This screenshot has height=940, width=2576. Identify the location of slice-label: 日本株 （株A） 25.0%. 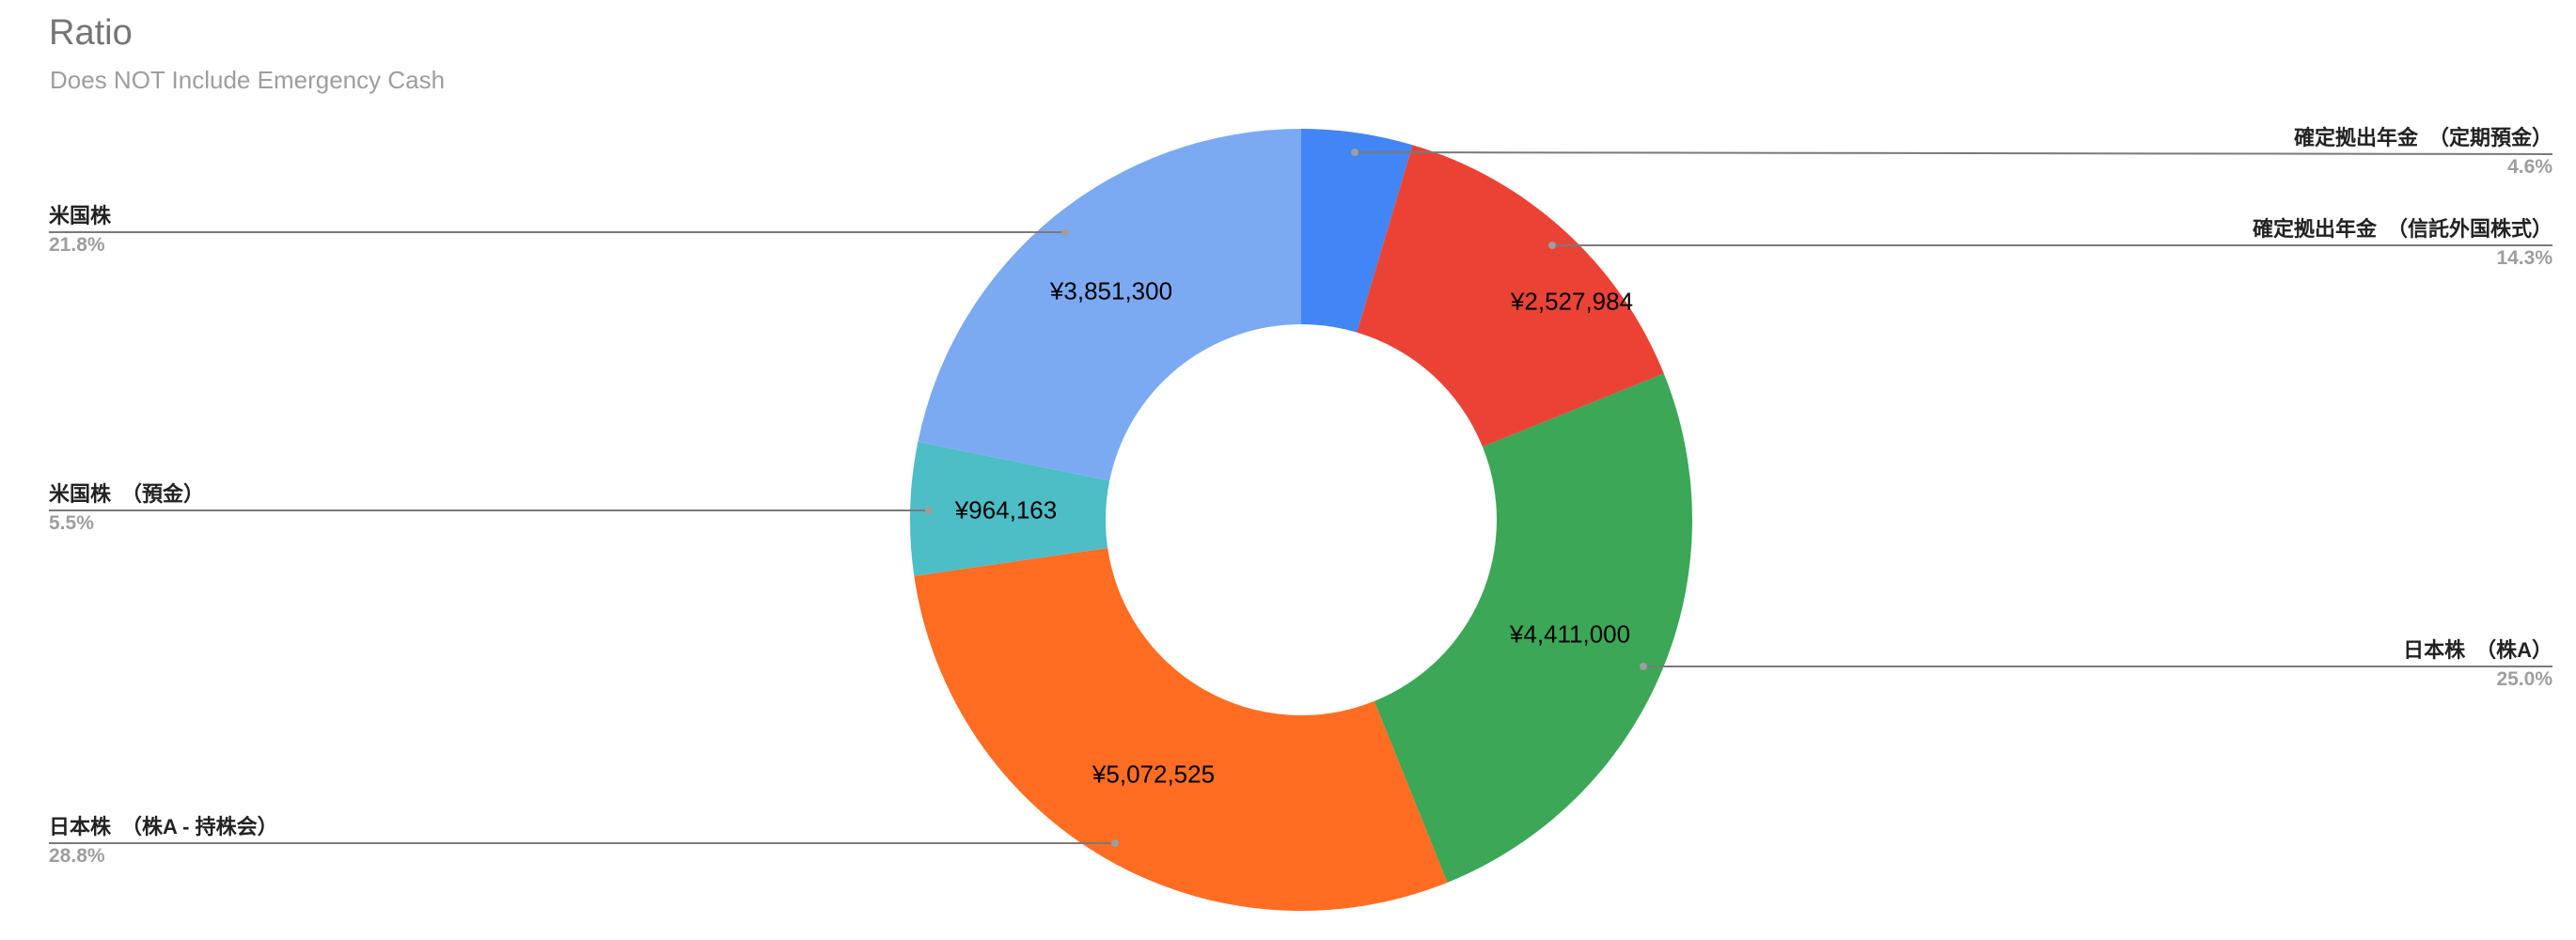
(2478, 664).